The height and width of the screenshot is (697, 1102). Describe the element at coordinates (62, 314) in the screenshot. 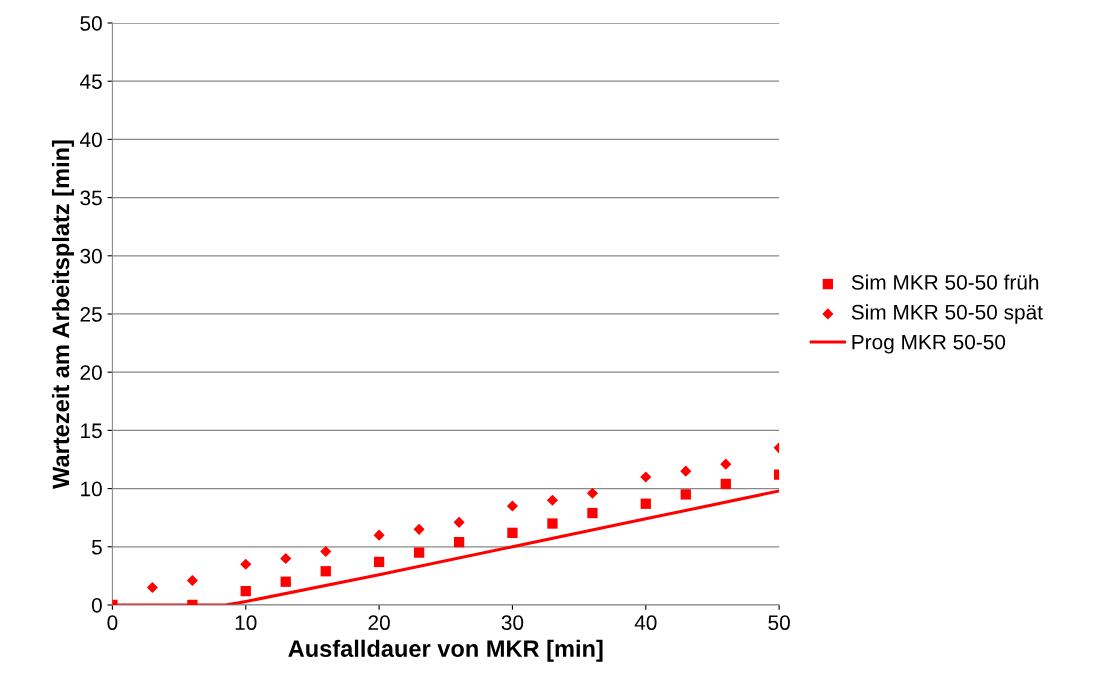

I see `y-axis-title: Wartezeit am Arbeitsplatz [min]` at that location.